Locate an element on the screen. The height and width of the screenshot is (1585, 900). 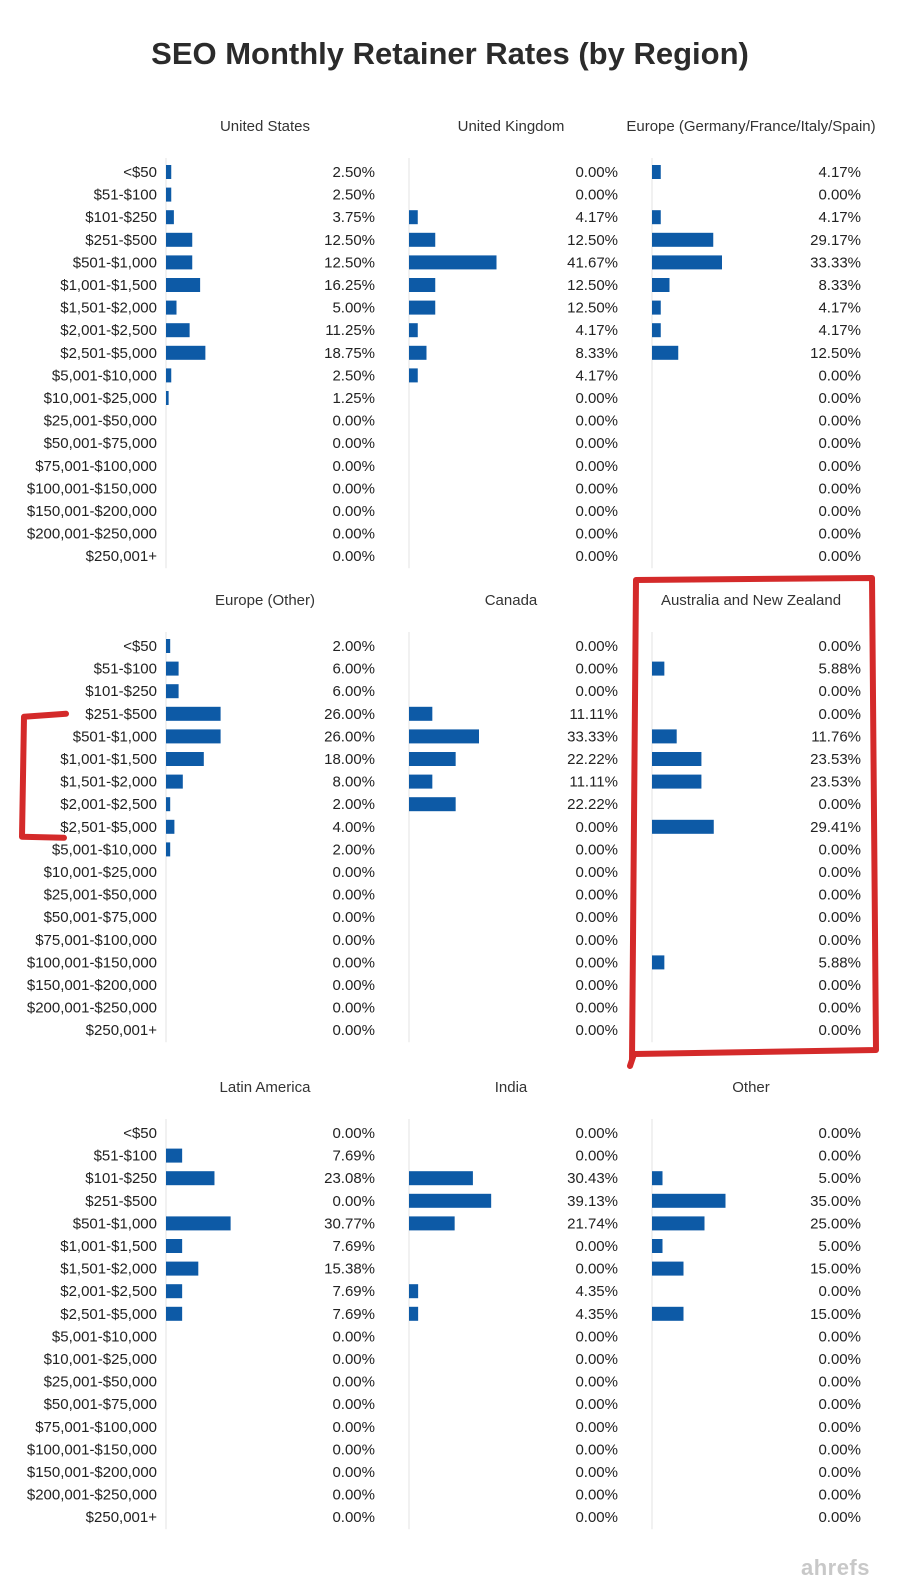
category-label: $100,001-$150,000 is located at coordinates (92, 488).